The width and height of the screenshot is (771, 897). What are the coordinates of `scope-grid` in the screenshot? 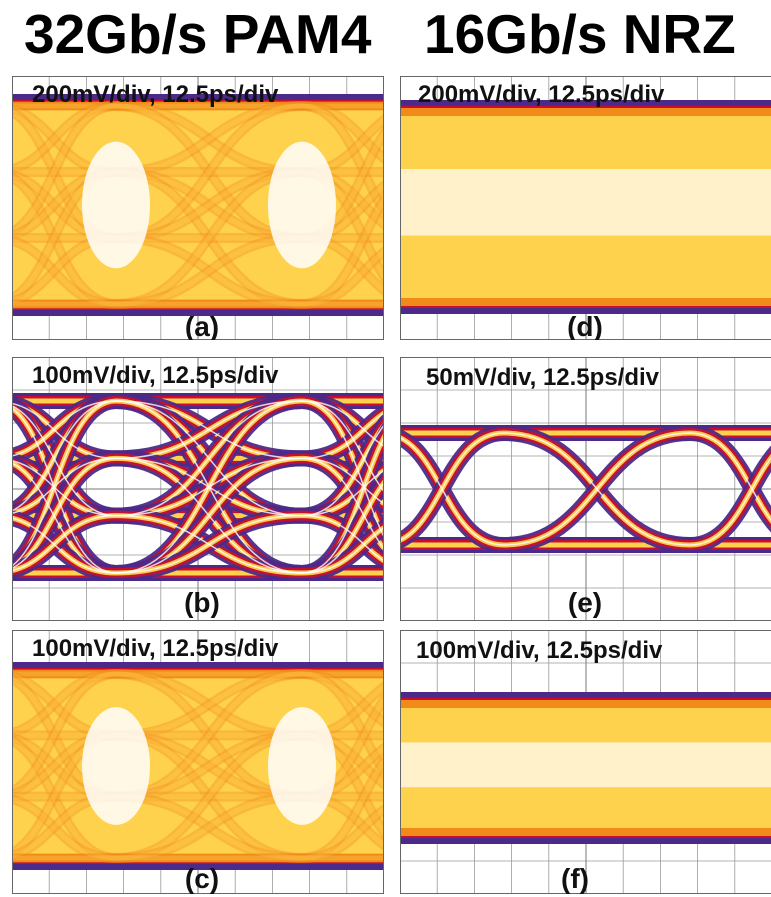 It's located at (585, 489).